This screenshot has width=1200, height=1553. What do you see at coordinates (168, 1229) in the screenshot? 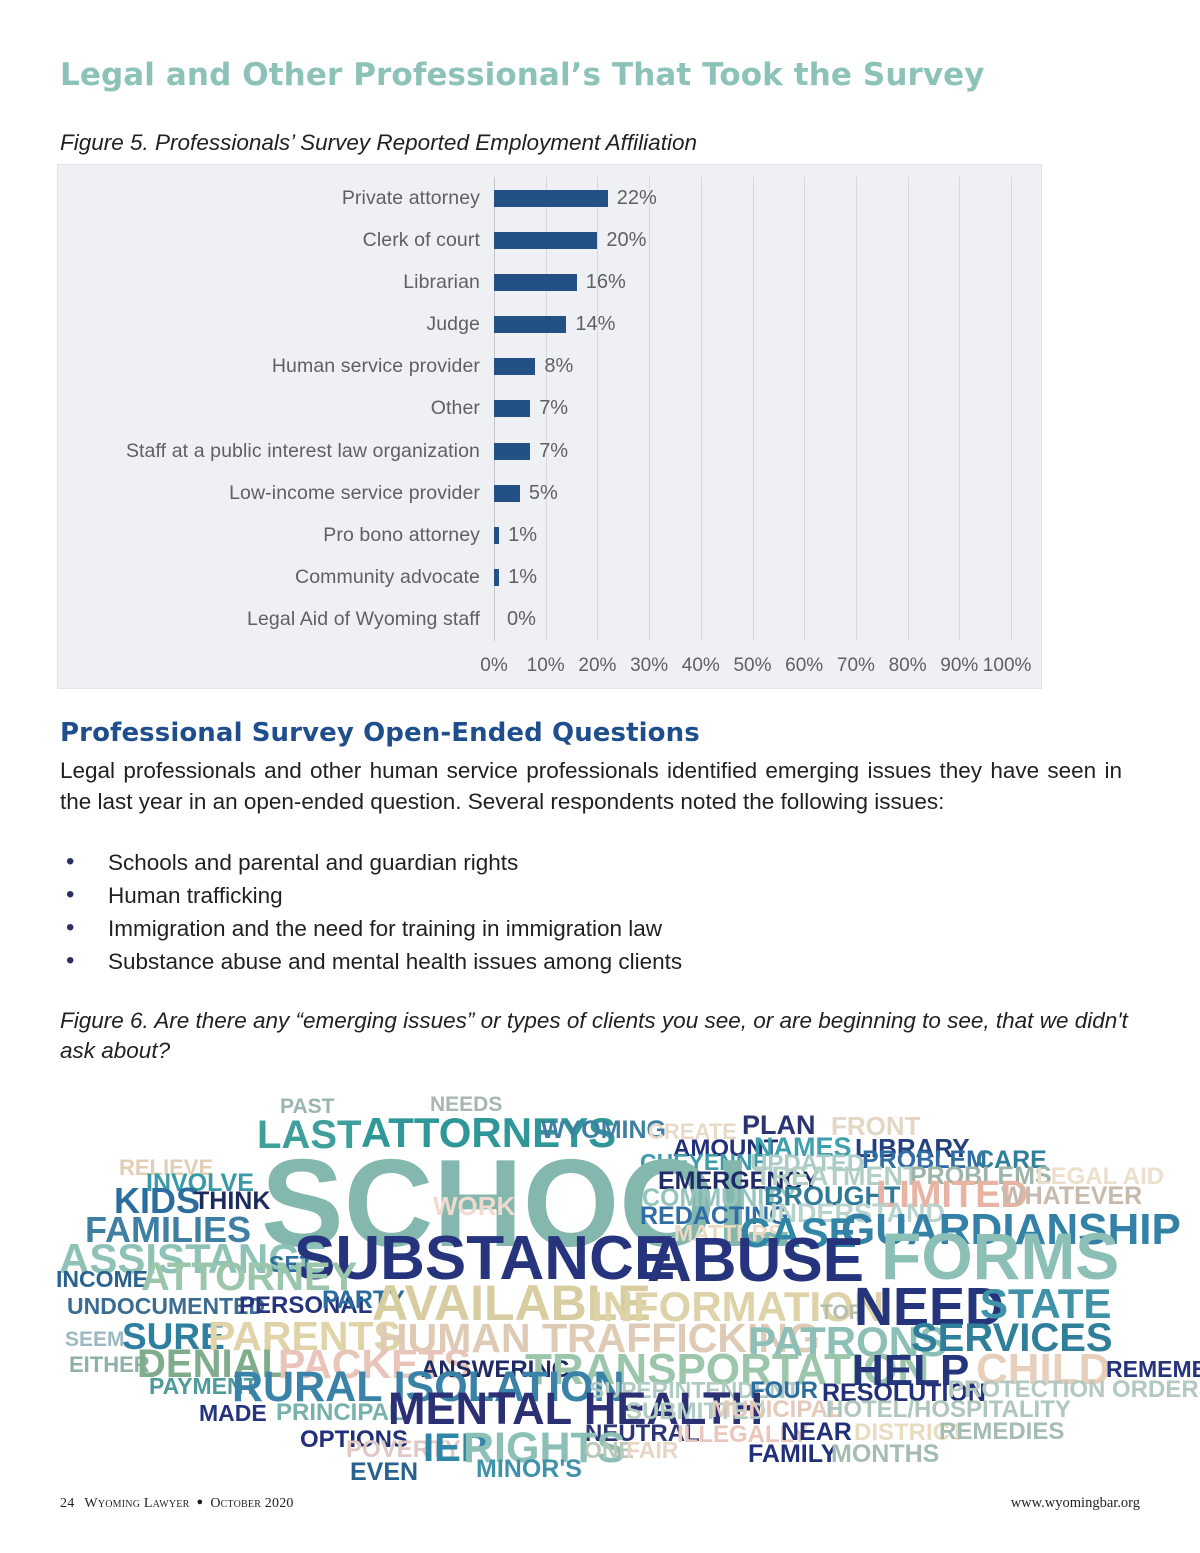
I see `wordcloud-word: FAMILIES` at bounding box center [168, 1229].